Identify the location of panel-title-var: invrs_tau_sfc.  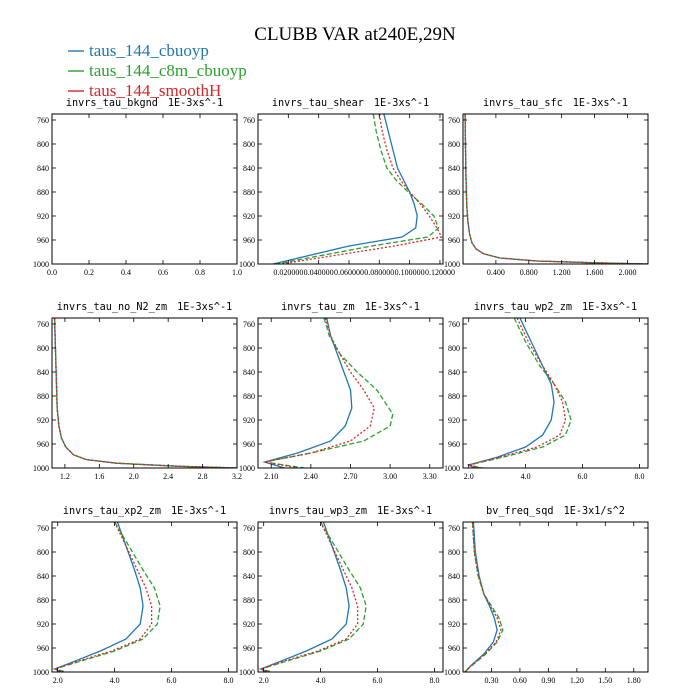
(523, 103).